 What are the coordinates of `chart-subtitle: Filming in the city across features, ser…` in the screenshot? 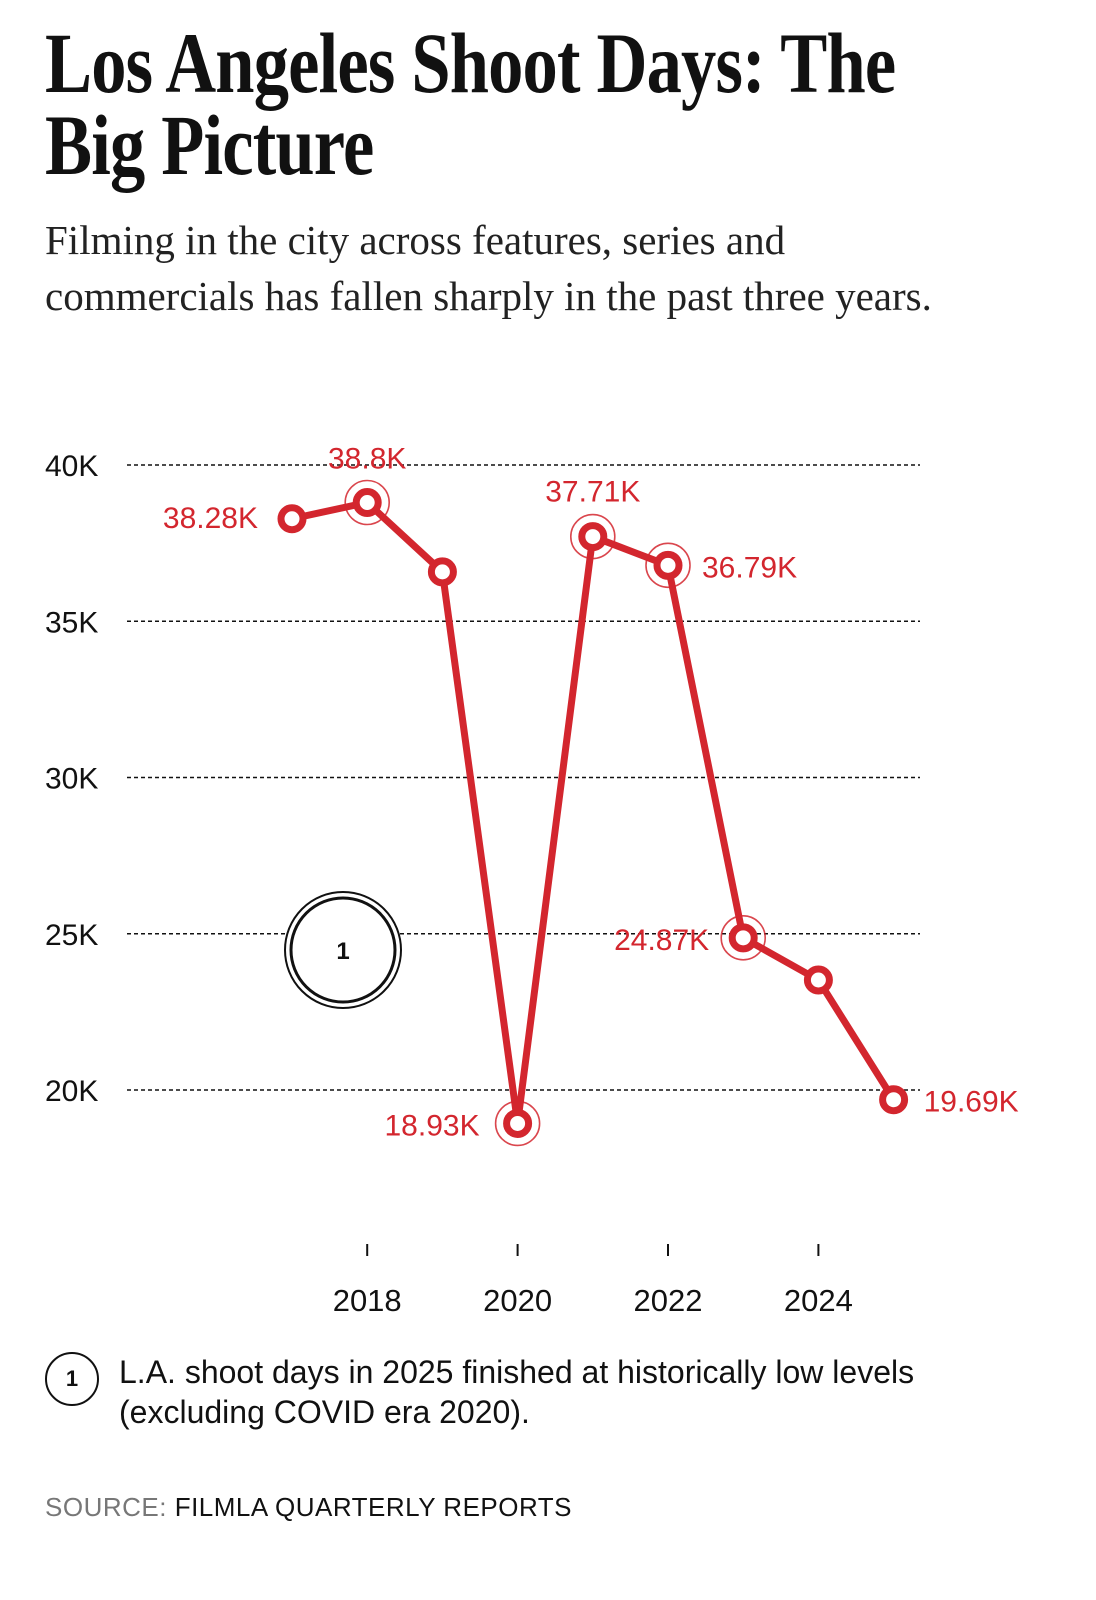 It's located at (488, 268).